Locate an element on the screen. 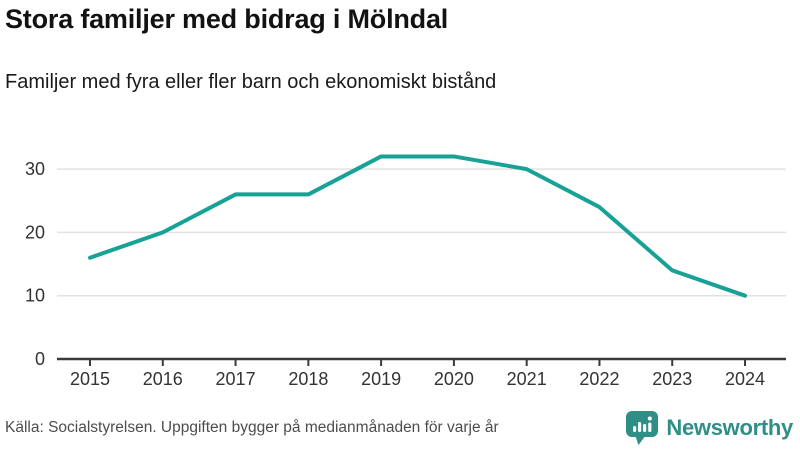  x-tick-label: 2021 is located at coordinates (527, 379).